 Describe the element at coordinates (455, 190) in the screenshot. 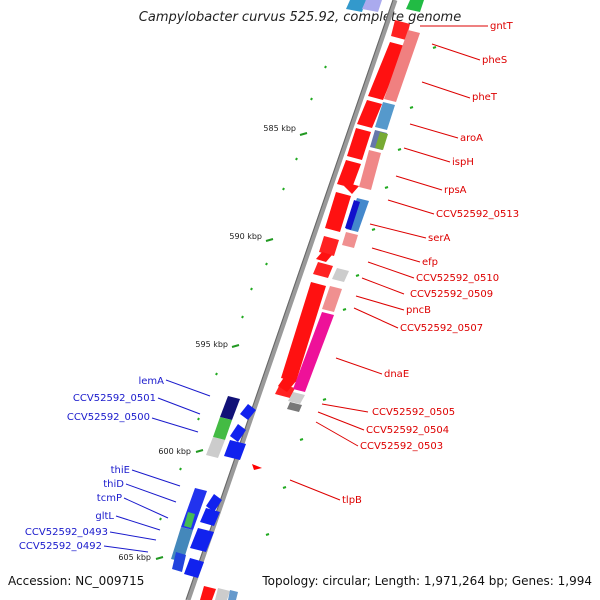

I see `gene-label-rpsA: rpsA` at that location.